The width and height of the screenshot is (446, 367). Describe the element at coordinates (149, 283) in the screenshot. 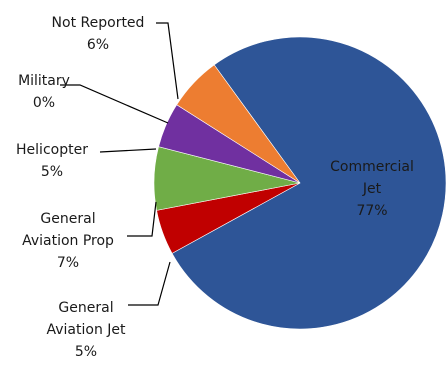

I see `leader-line-general-aviation-jet` at that location.